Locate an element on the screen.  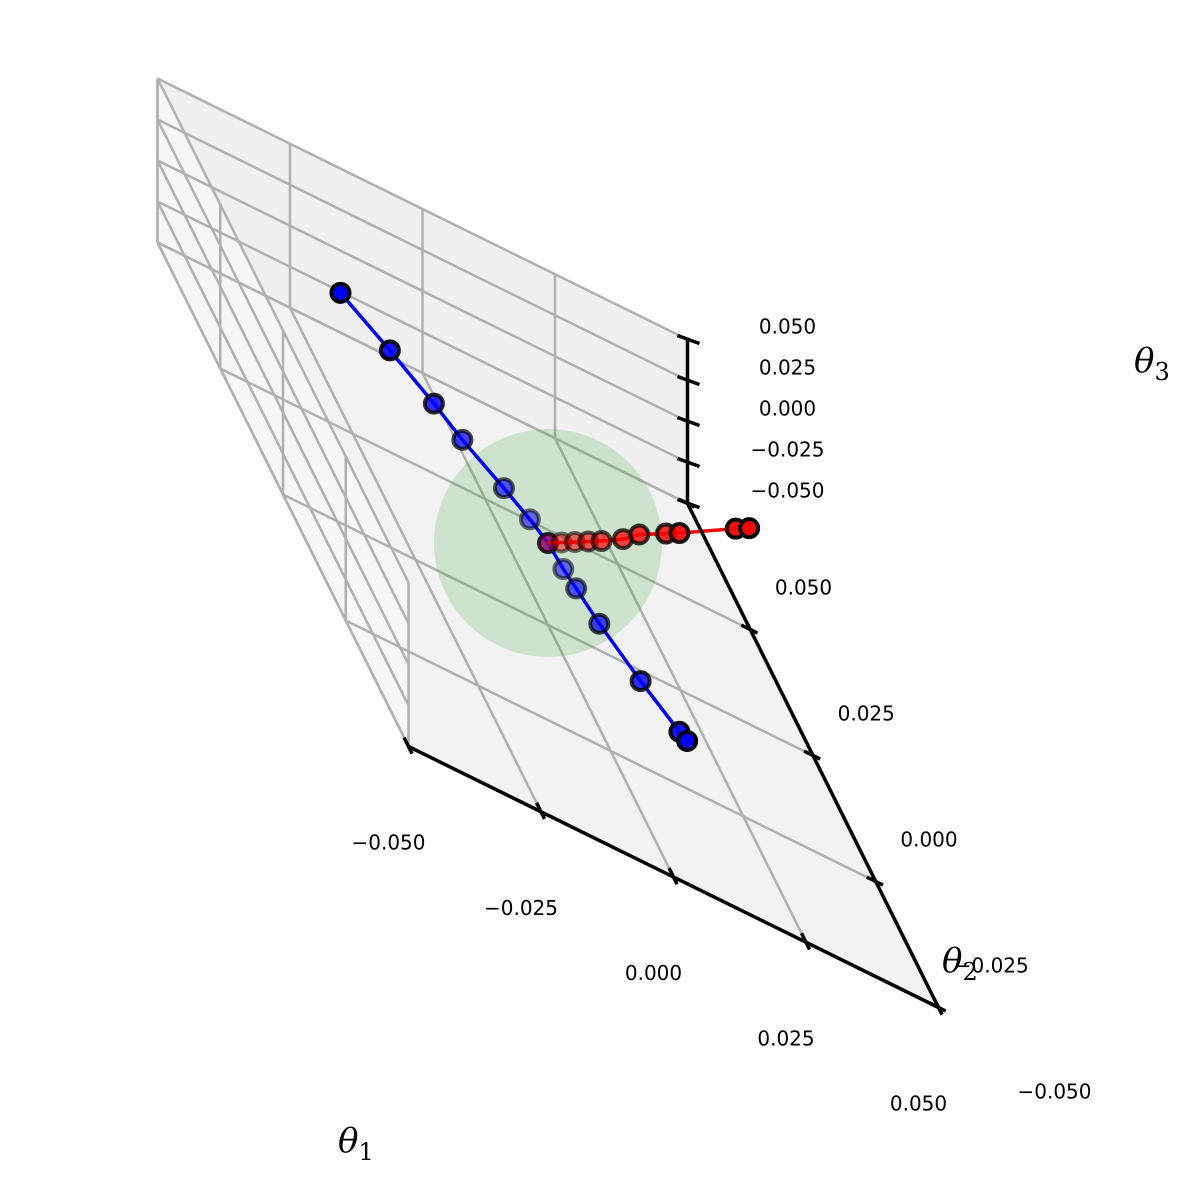
y-tick-label: 0.000 is located at coordinates (928, 840).